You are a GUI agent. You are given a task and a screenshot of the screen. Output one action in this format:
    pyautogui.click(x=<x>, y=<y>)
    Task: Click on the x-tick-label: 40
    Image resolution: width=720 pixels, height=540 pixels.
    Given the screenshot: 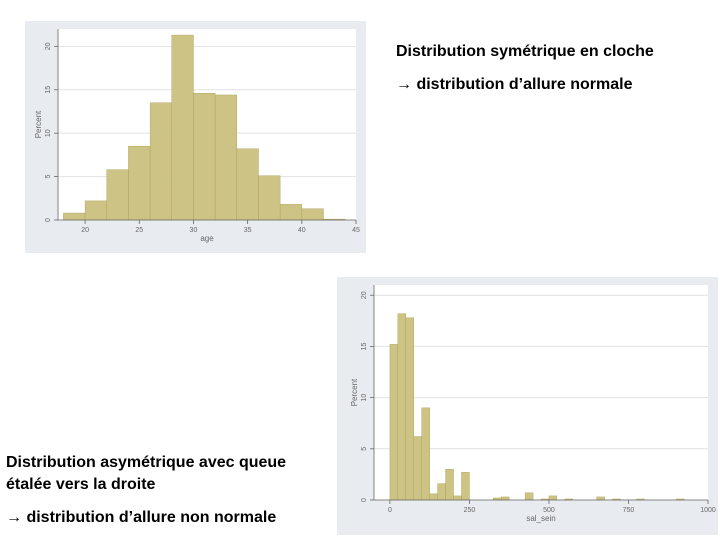 What is the action you would take?
    pyautogui.click(x=302, y=230)
    